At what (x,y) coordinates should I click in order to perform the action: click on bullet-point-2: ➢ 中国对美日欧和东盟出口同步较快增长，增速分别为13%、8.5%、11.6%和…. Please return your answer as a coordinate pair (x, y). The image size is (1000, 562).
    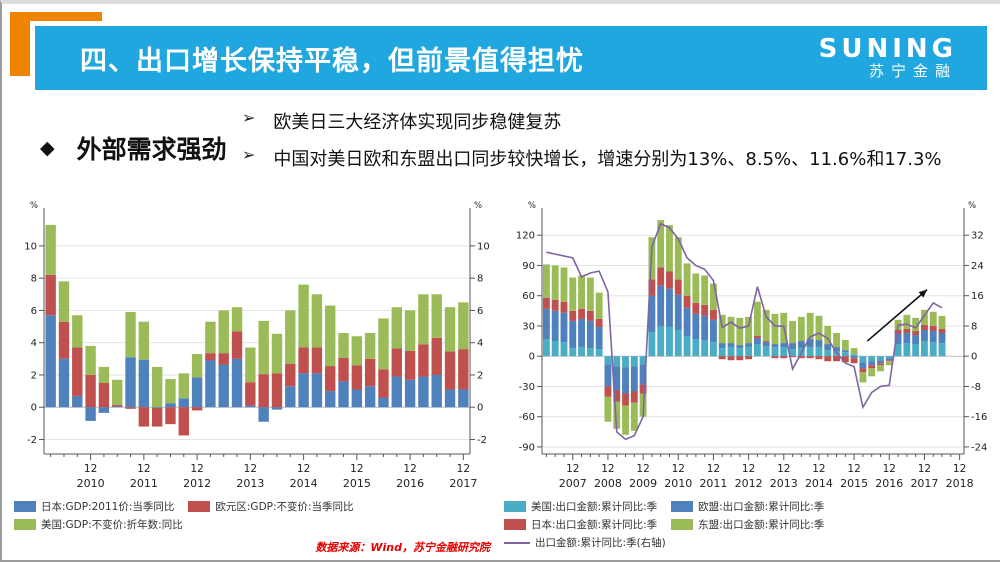
    Looking at the image, I should click on (592, 158).